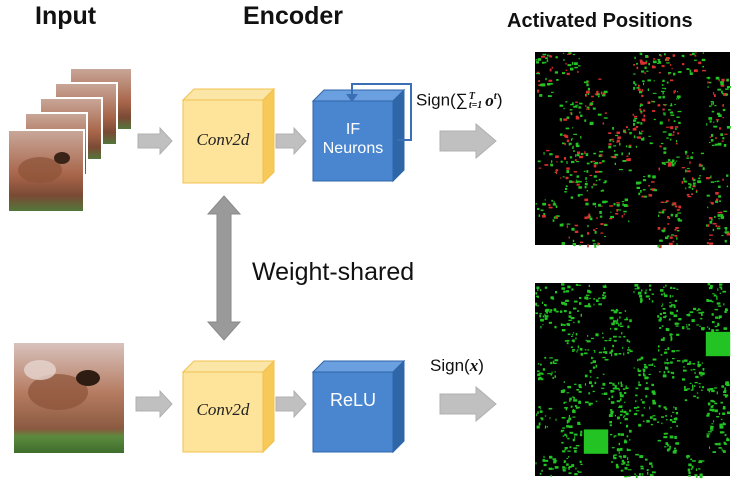 The image size is (740, 486). I want to click on conv2d-block-bottom, so click(228, 406).